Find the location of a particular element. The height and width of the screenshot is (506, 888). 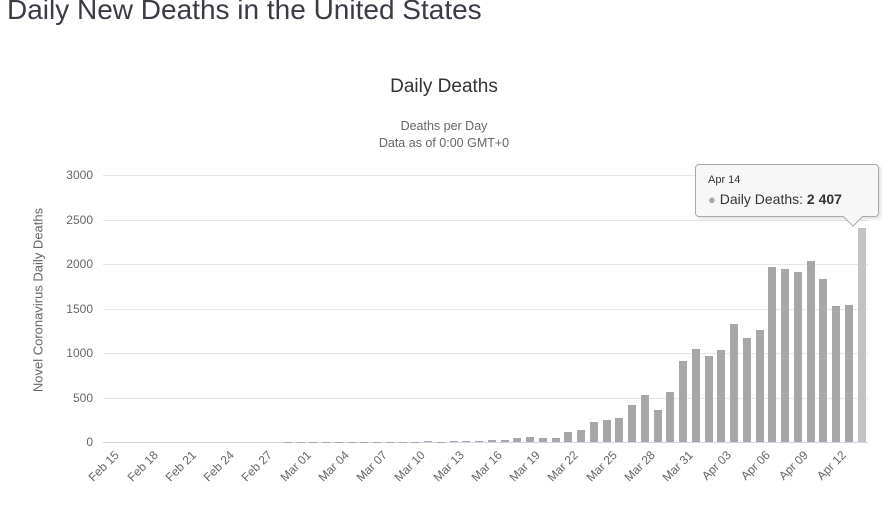

y-axis-title: Novel Coronavirus Daily Deaths is located at coordinates (38, 300).